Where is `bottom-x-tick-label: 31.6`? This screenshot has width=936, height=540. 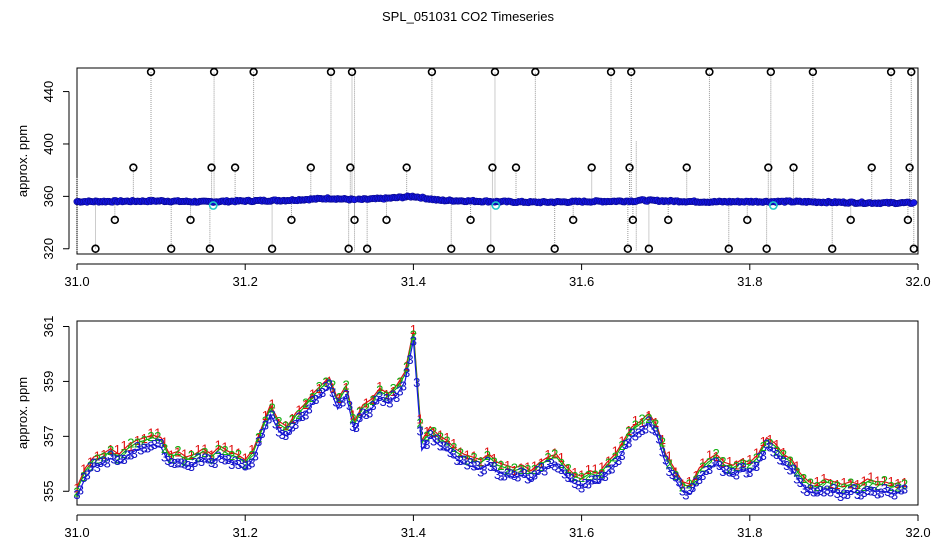
bottom-x-tick-label: 31.6 is located at coordinates (581, 532).